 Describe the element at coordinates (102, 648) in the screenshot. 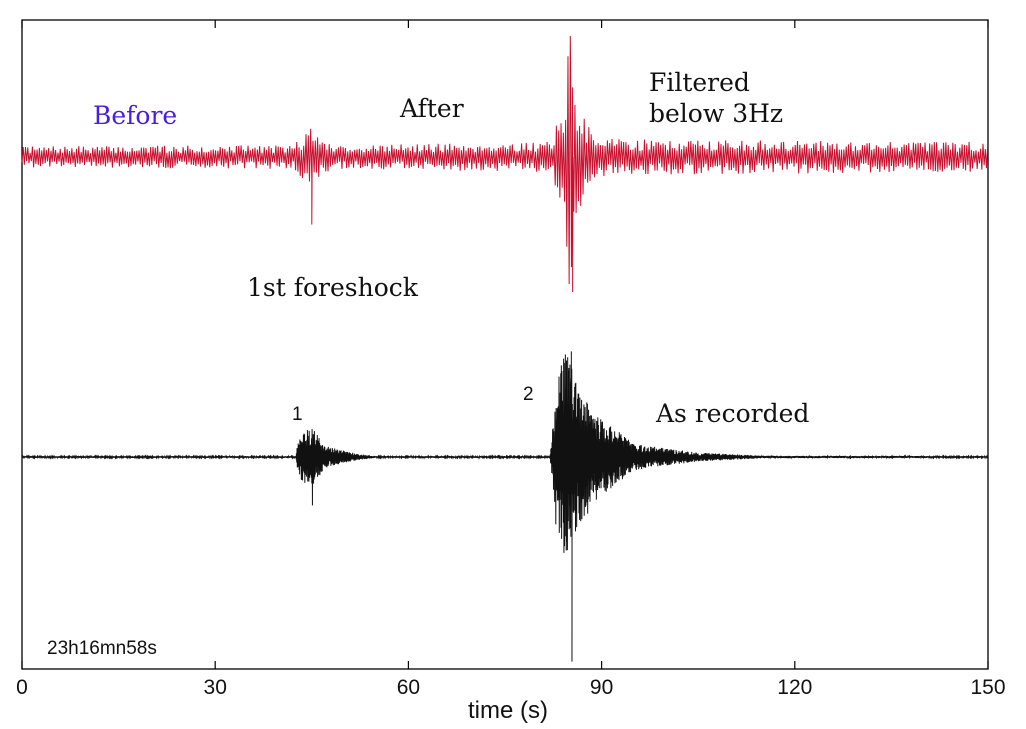

I see `start-time-label: 23h16mn58s` at that location.